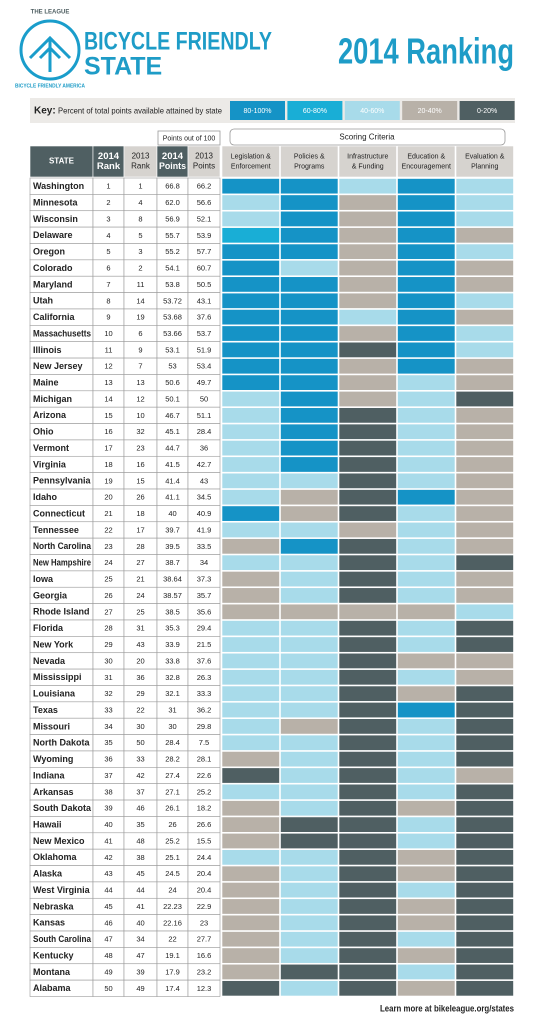 This screenshot has width=544, height=1024. I want to click on cell-value: 50.5, so click(204, 284).